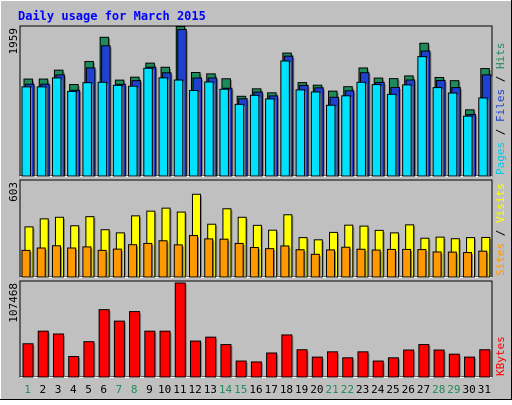 This screenshot has width=512, height=405. I want to click on sites-bar-5-rect, so click(87, 262).